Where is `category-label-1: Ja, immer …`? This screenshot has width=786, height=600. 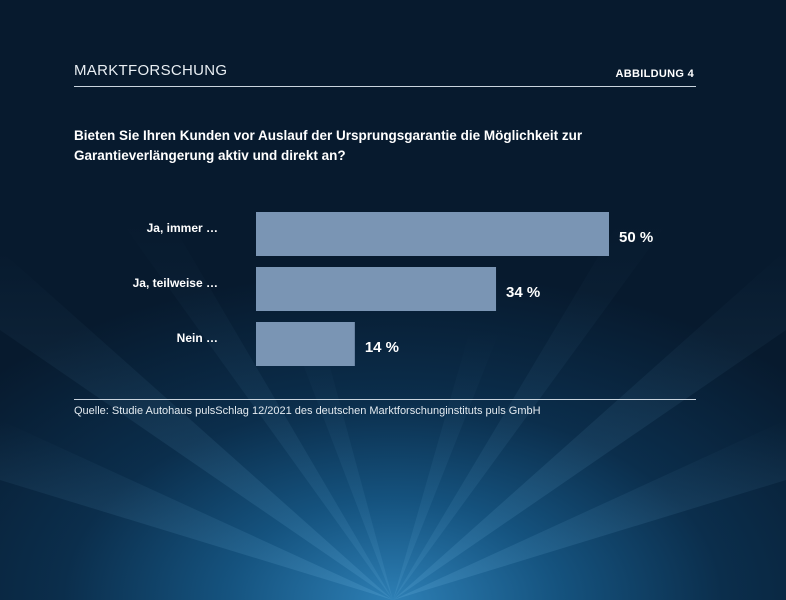 category-label-1: Ja, immer … is located at coordinates (182, 228).